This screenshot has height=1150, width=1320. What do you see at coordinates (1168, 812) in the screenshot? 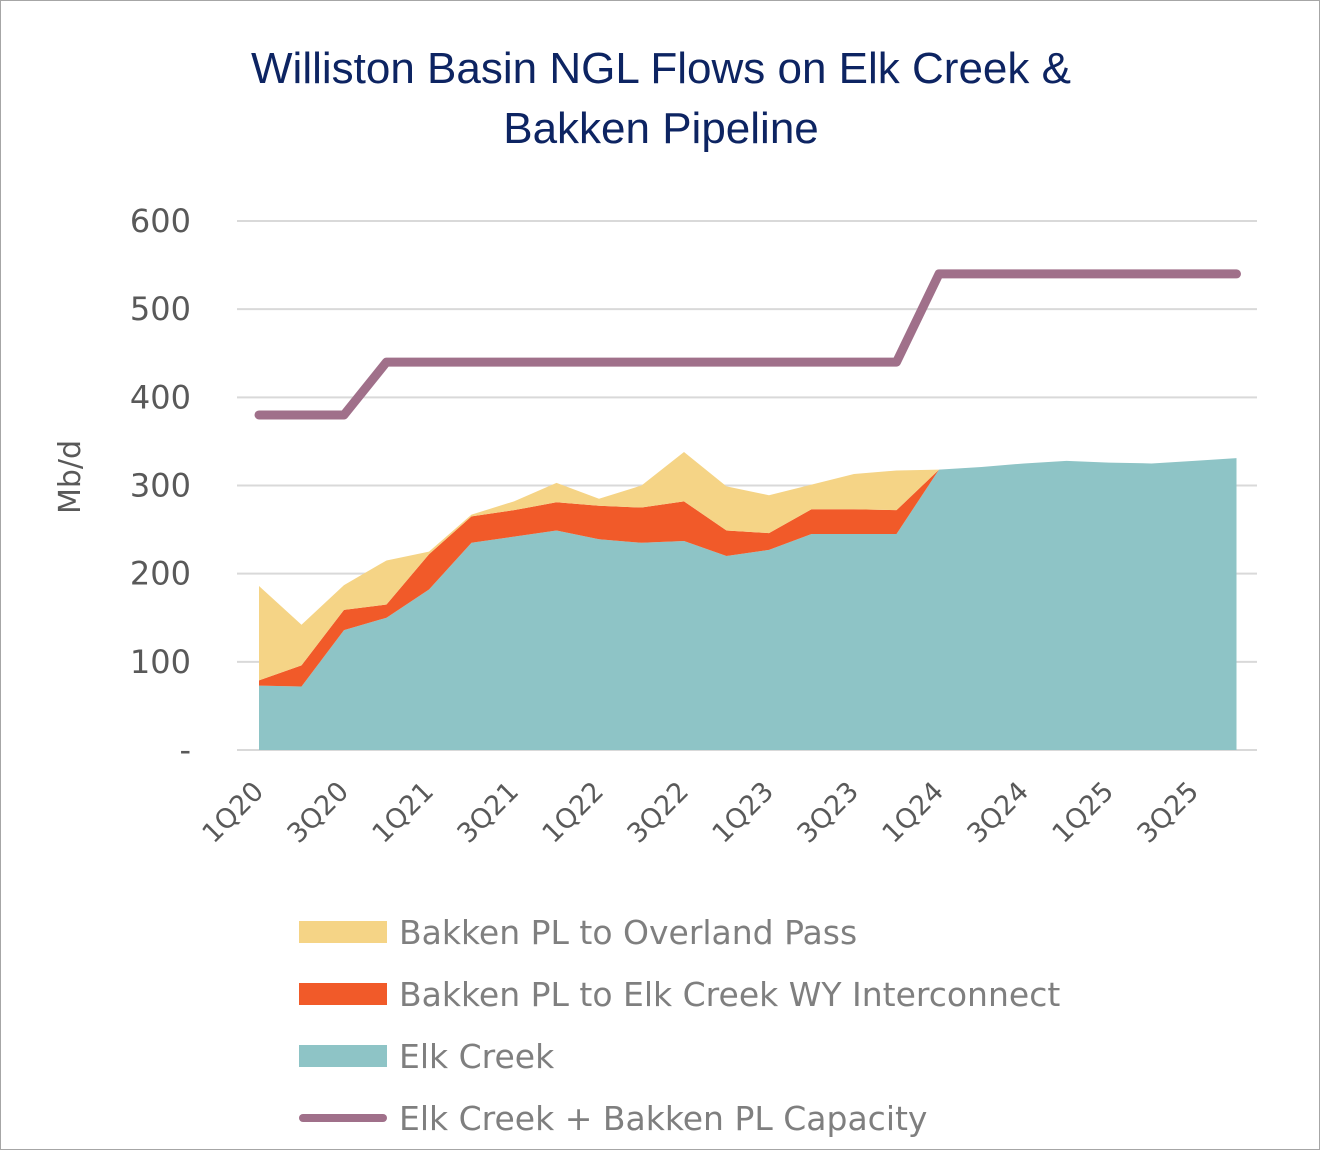
I see `x-tick-label-3q25: 3Q25` at bounding box center [1168, 812].